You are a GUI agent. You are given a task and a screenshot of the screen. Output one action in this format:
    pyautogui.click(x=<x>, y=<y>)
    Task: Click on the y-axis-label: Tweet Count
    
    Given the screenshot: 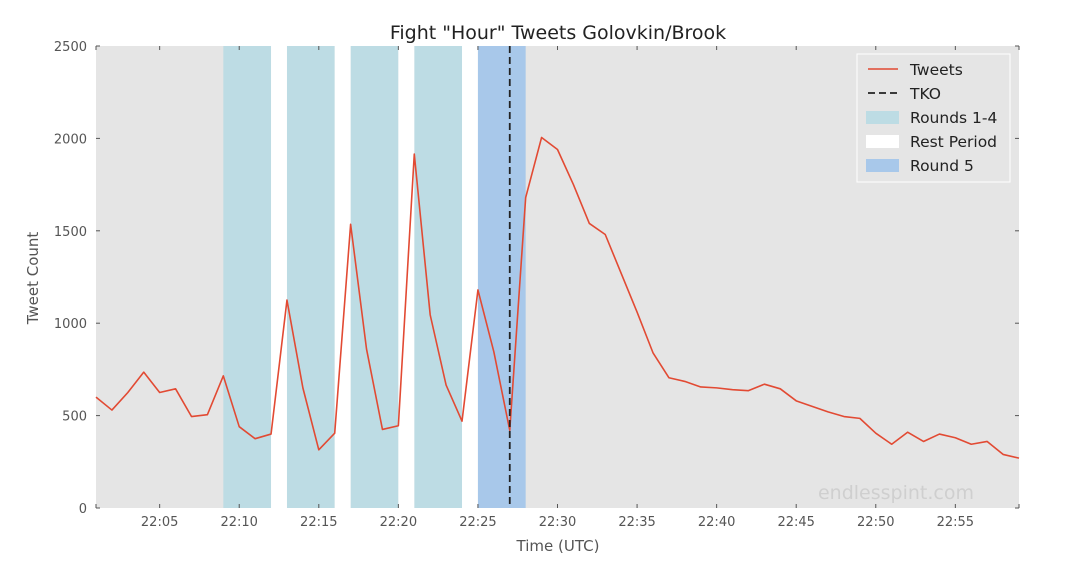 What is the action you would take?
    pyautogui.click(x=33, y=279)
    